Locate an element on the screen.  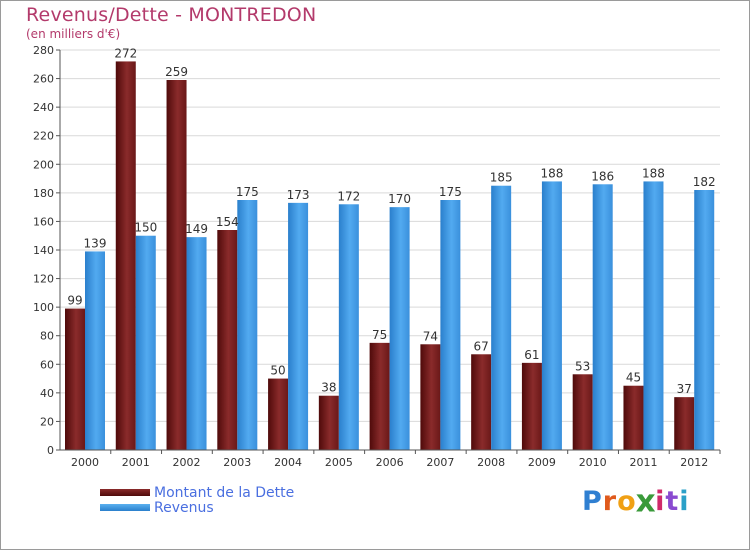
data-label-revenus-2003: 175 is located at coordinates (247, 192).